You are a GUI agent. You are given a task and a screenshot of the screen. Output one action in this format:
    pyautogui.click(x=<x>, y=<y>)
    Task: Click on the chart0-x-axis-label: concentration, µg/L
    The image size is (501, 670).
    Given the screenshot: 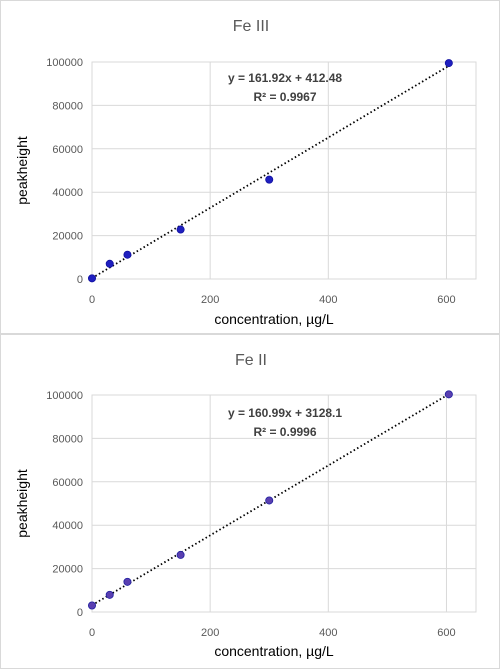 What is the action you would take?
    pyautogui.click(x=274, y=319)
    